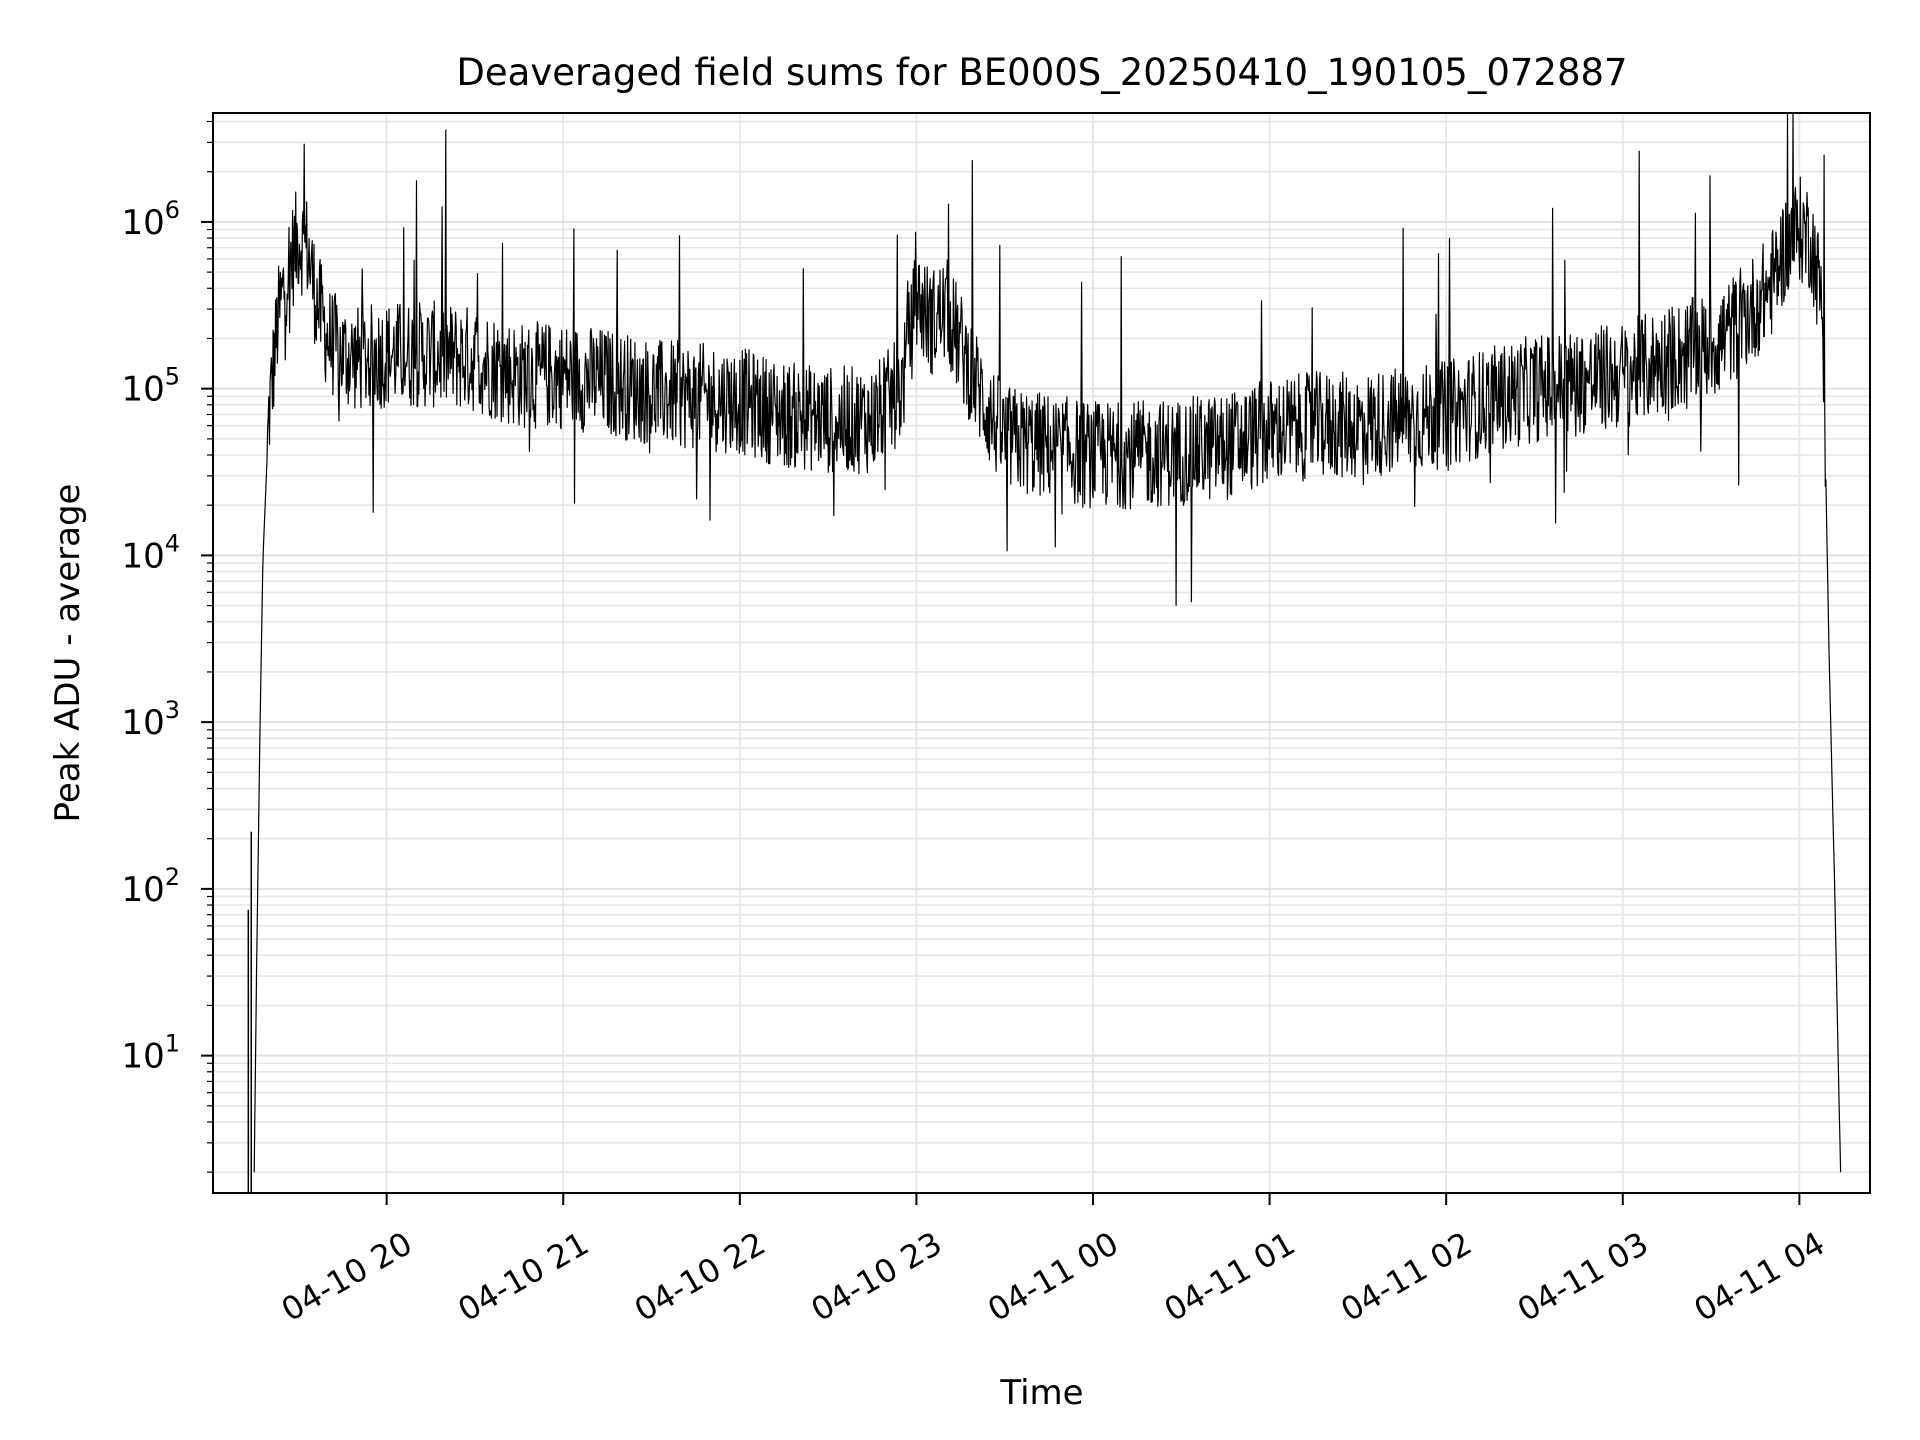 The image size is (1920, 1440). I want to click on x-tick-label: 04-11 01, so click(1230, 1276).